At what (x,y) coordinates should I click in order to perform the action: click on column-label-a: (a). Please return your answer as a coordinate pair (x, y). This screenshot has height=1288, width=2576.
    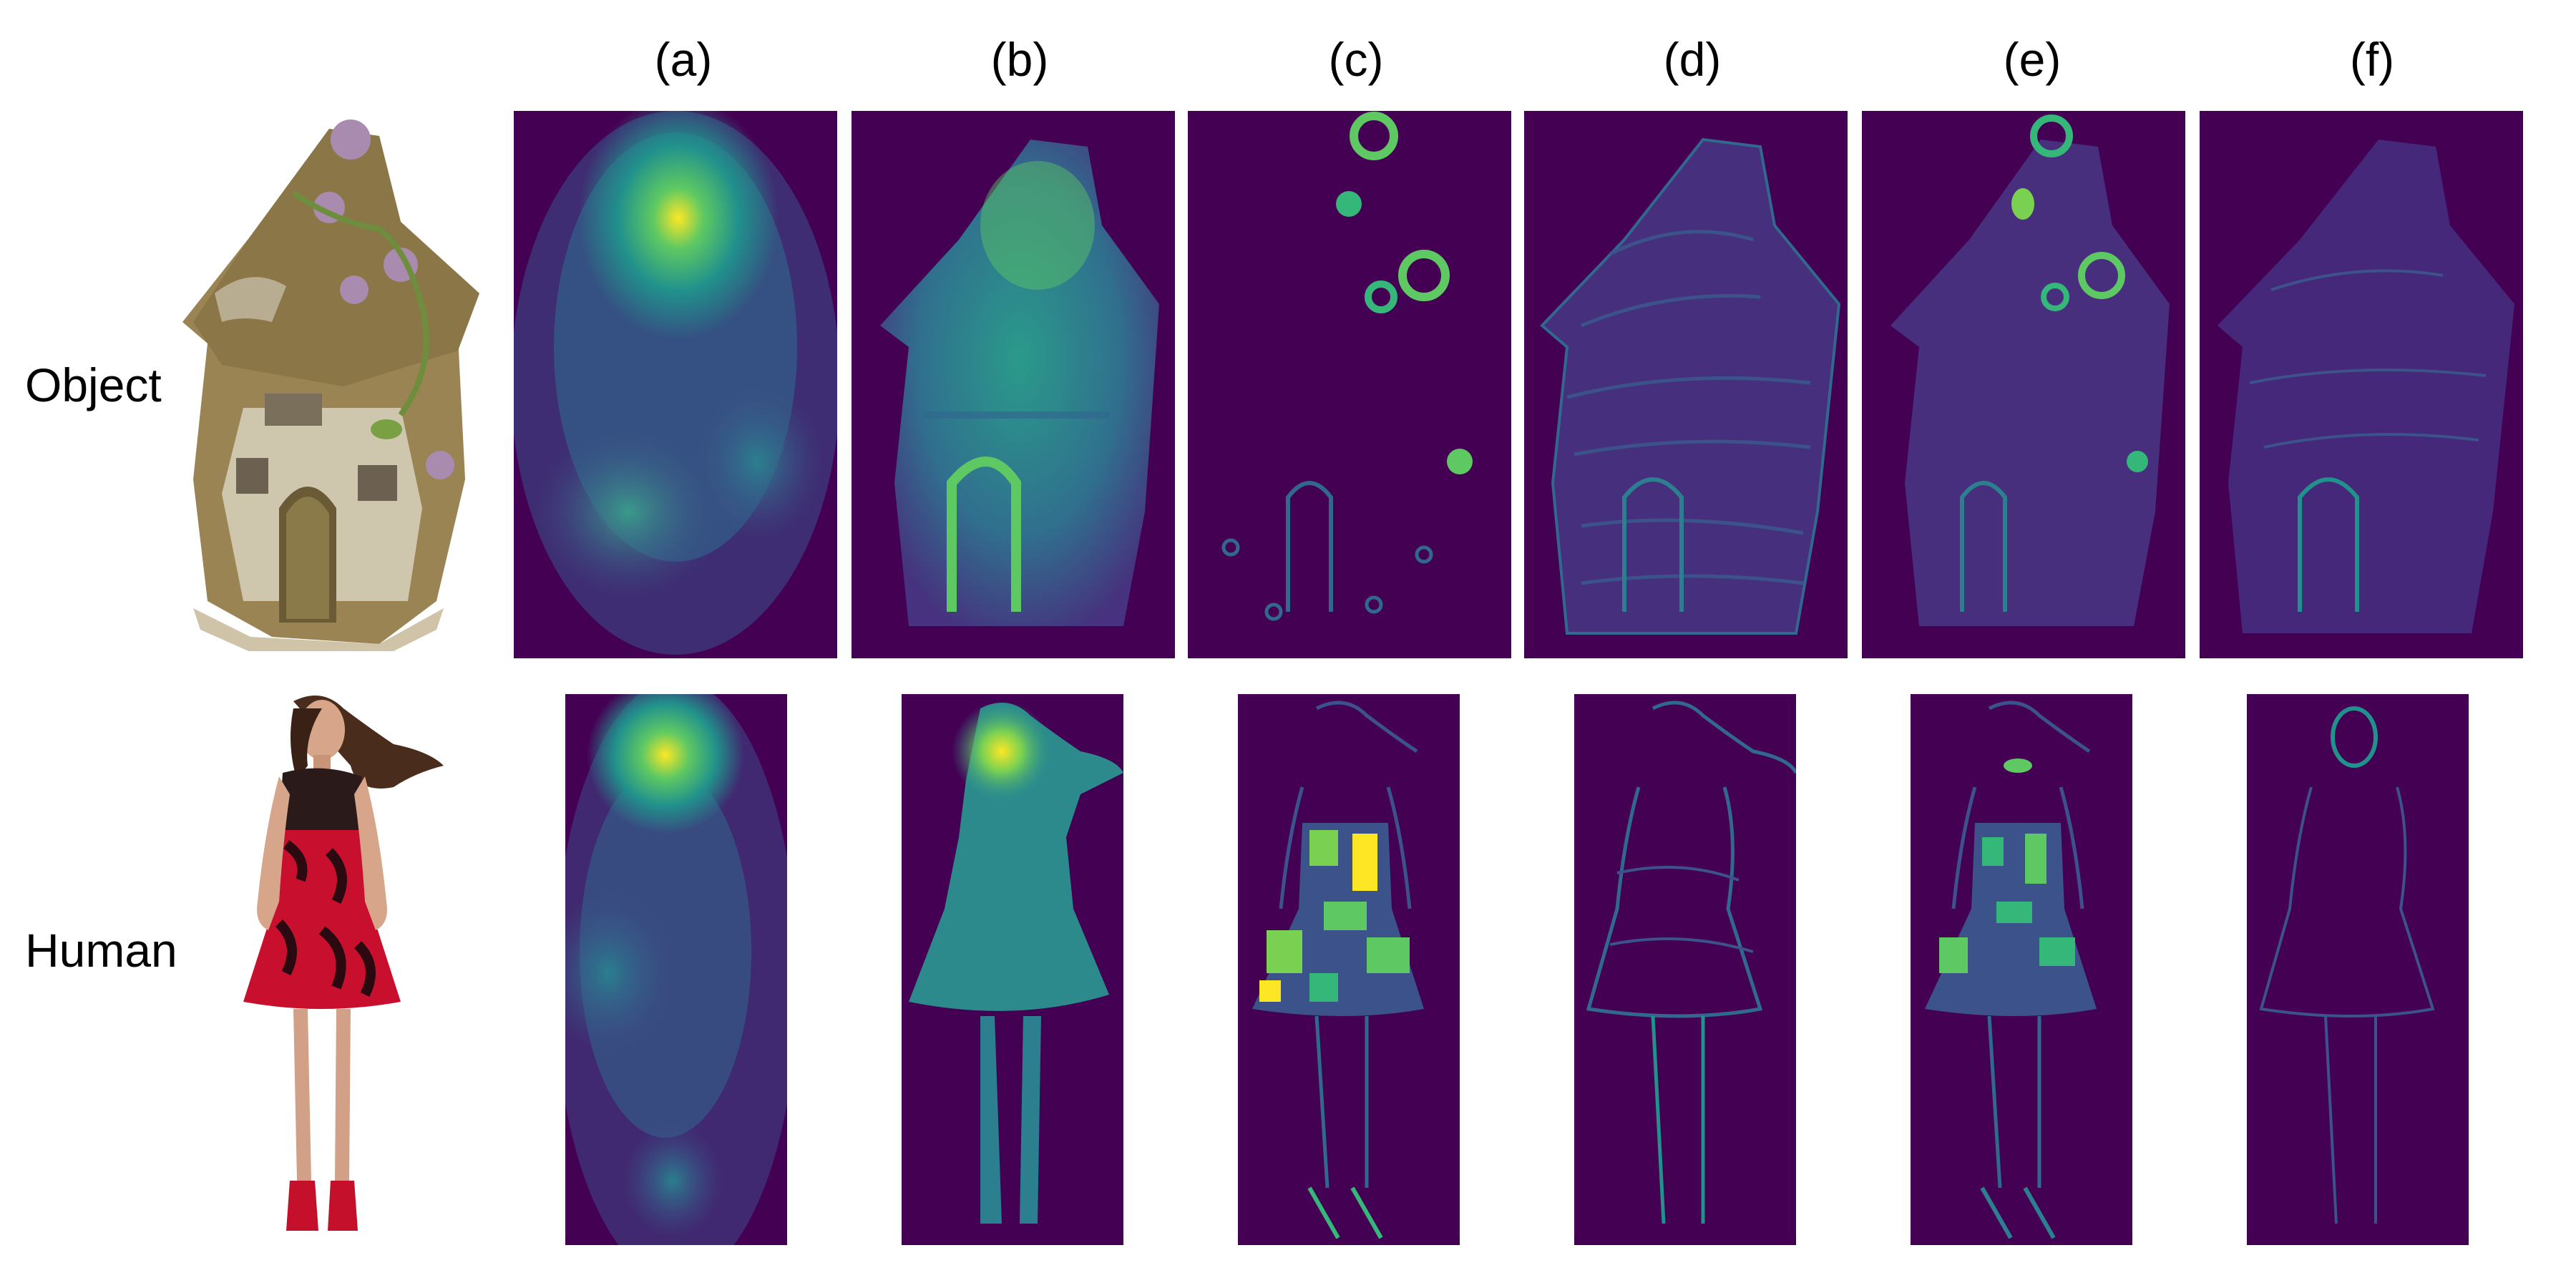
    Looking at the image, I should click on (683, 59).